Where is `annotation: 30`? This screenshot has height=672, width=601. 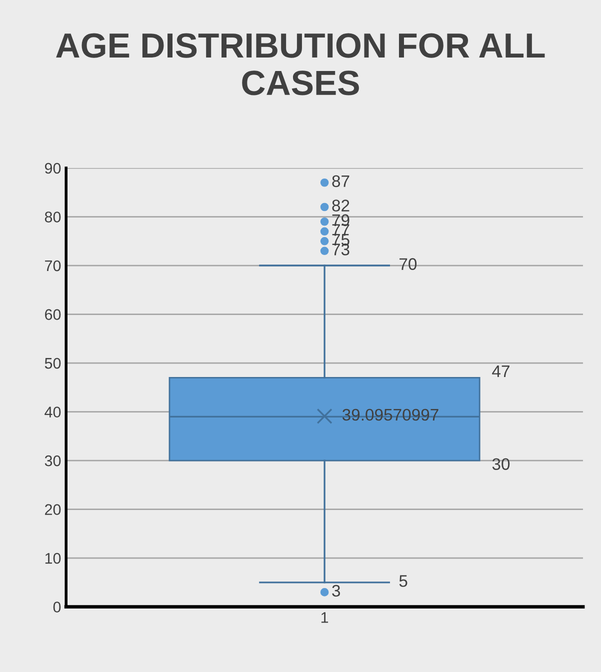
annotation: 30 is located at coordinates (501, 464).